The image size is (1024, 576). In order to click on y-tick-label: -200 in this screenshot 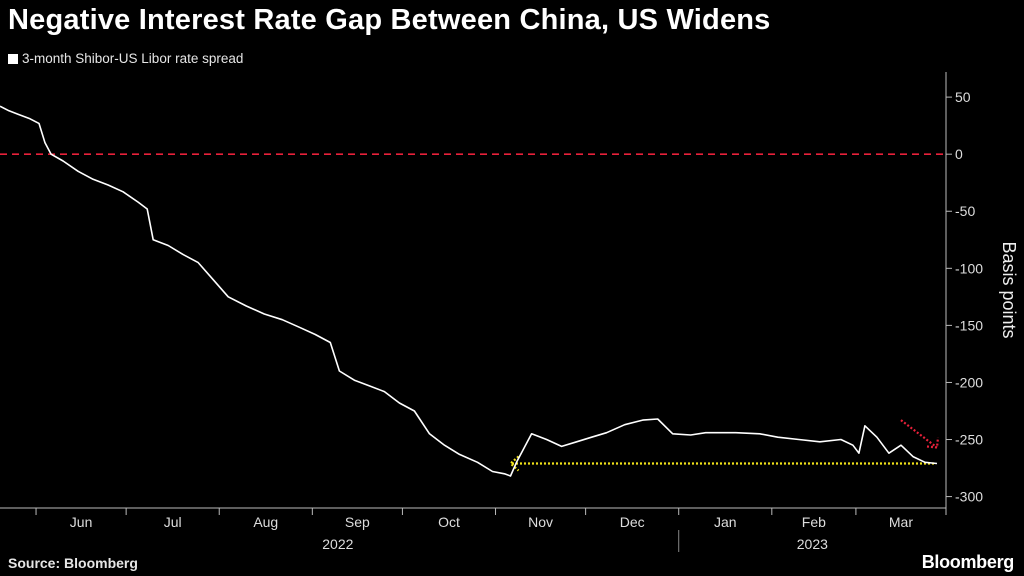, I will do `click(969, 382)`.